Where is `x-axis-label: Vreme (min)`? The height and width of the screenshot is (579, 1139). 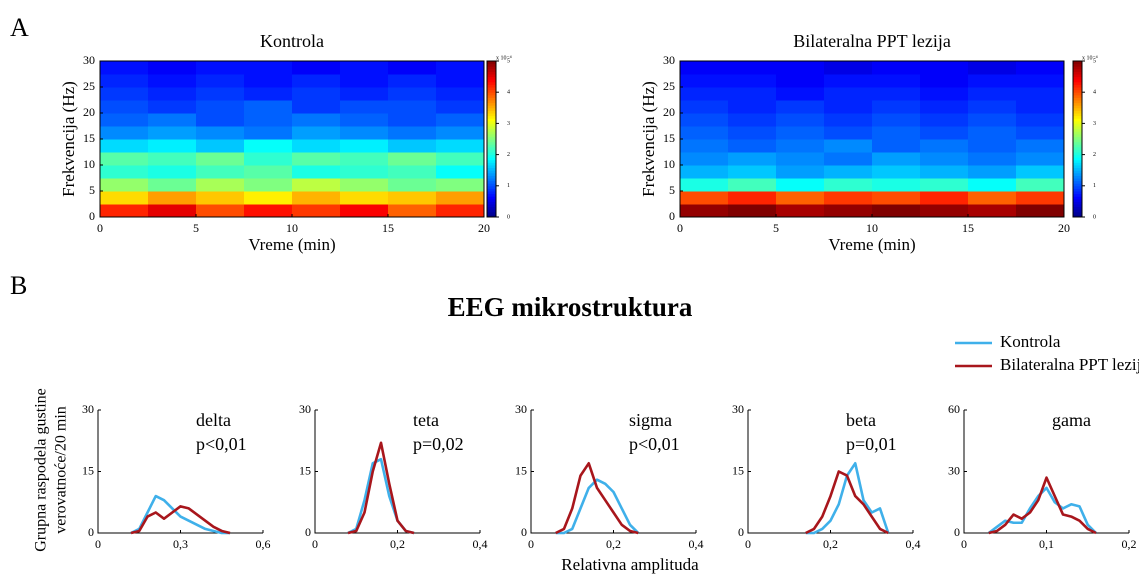
x-axis-label: Vreme (min) is located at coordinates (871, 244).